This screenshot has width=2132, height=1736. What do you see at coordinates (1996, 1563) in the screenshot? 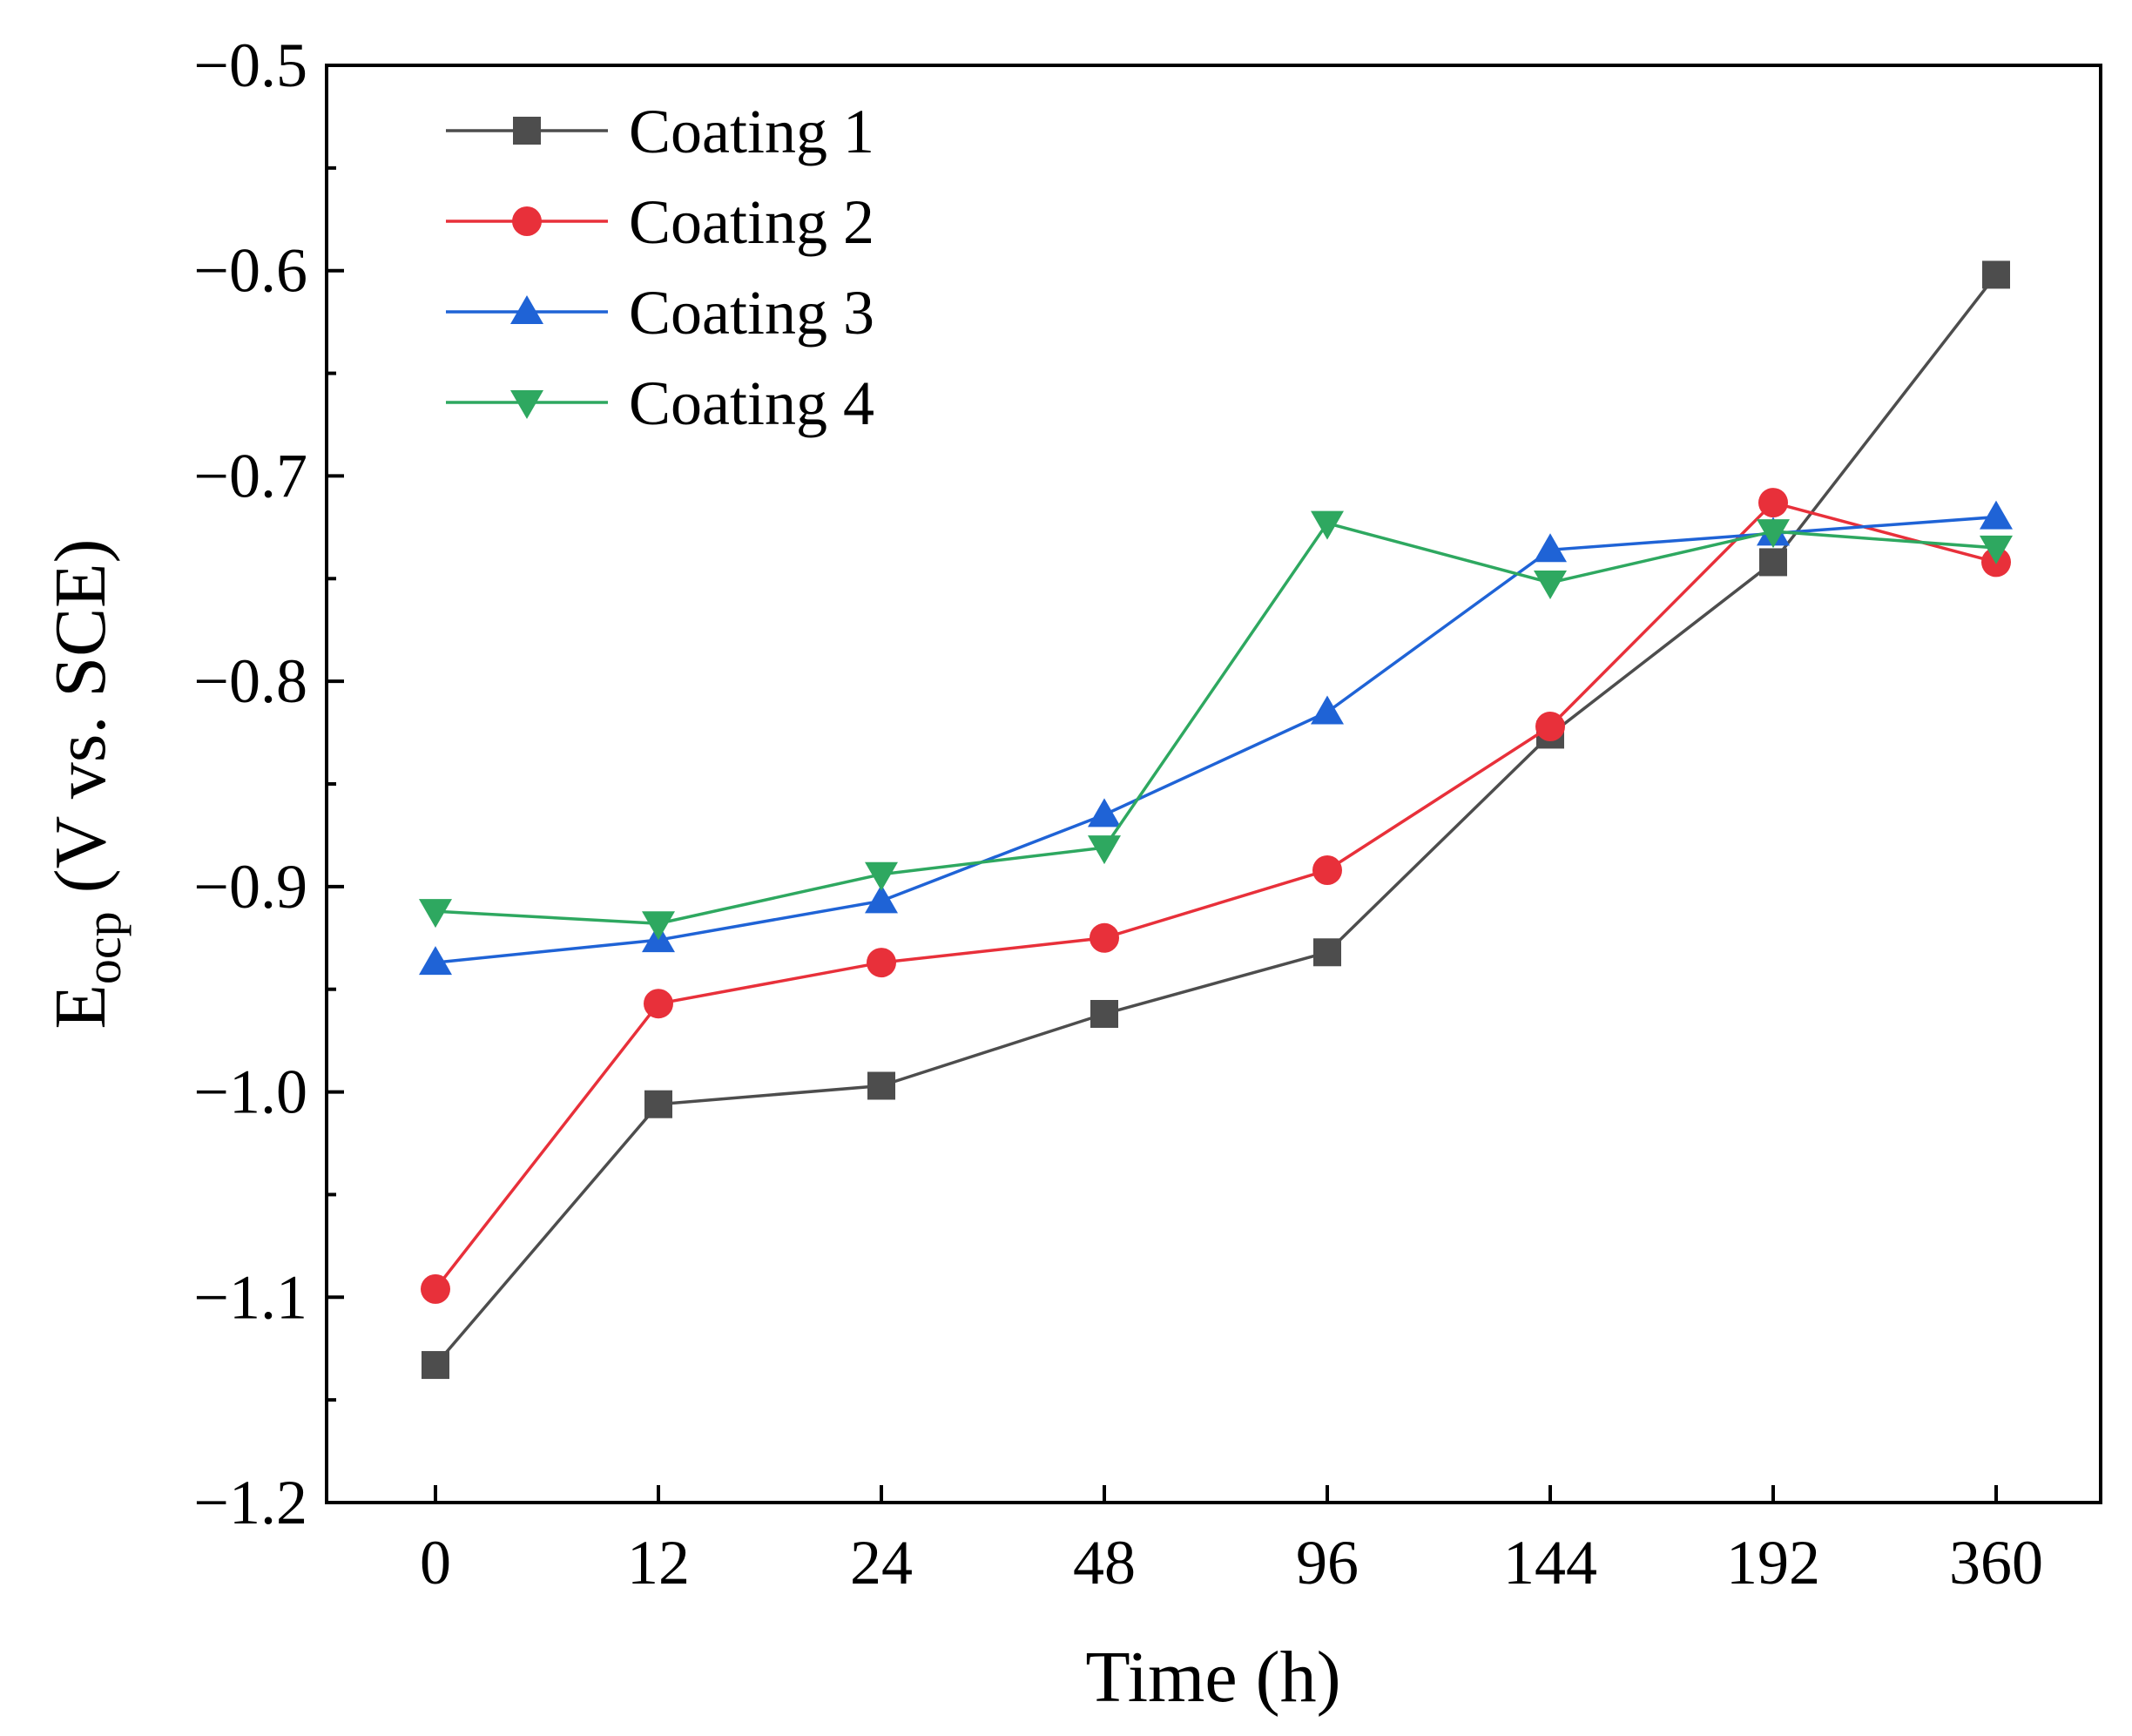
I see `x-tick-label: 360` at bounding box center [1996, 1563].